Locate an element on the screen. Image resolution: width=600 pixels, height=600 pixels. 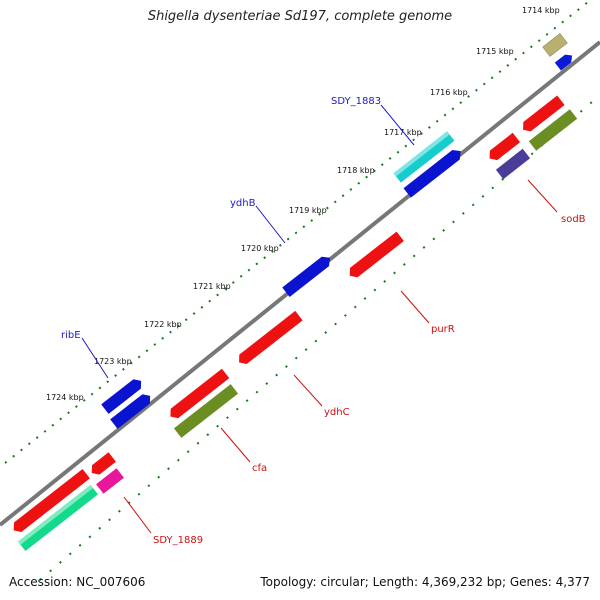
label-ydhb: ydhB is located at coordinates (243, 203).